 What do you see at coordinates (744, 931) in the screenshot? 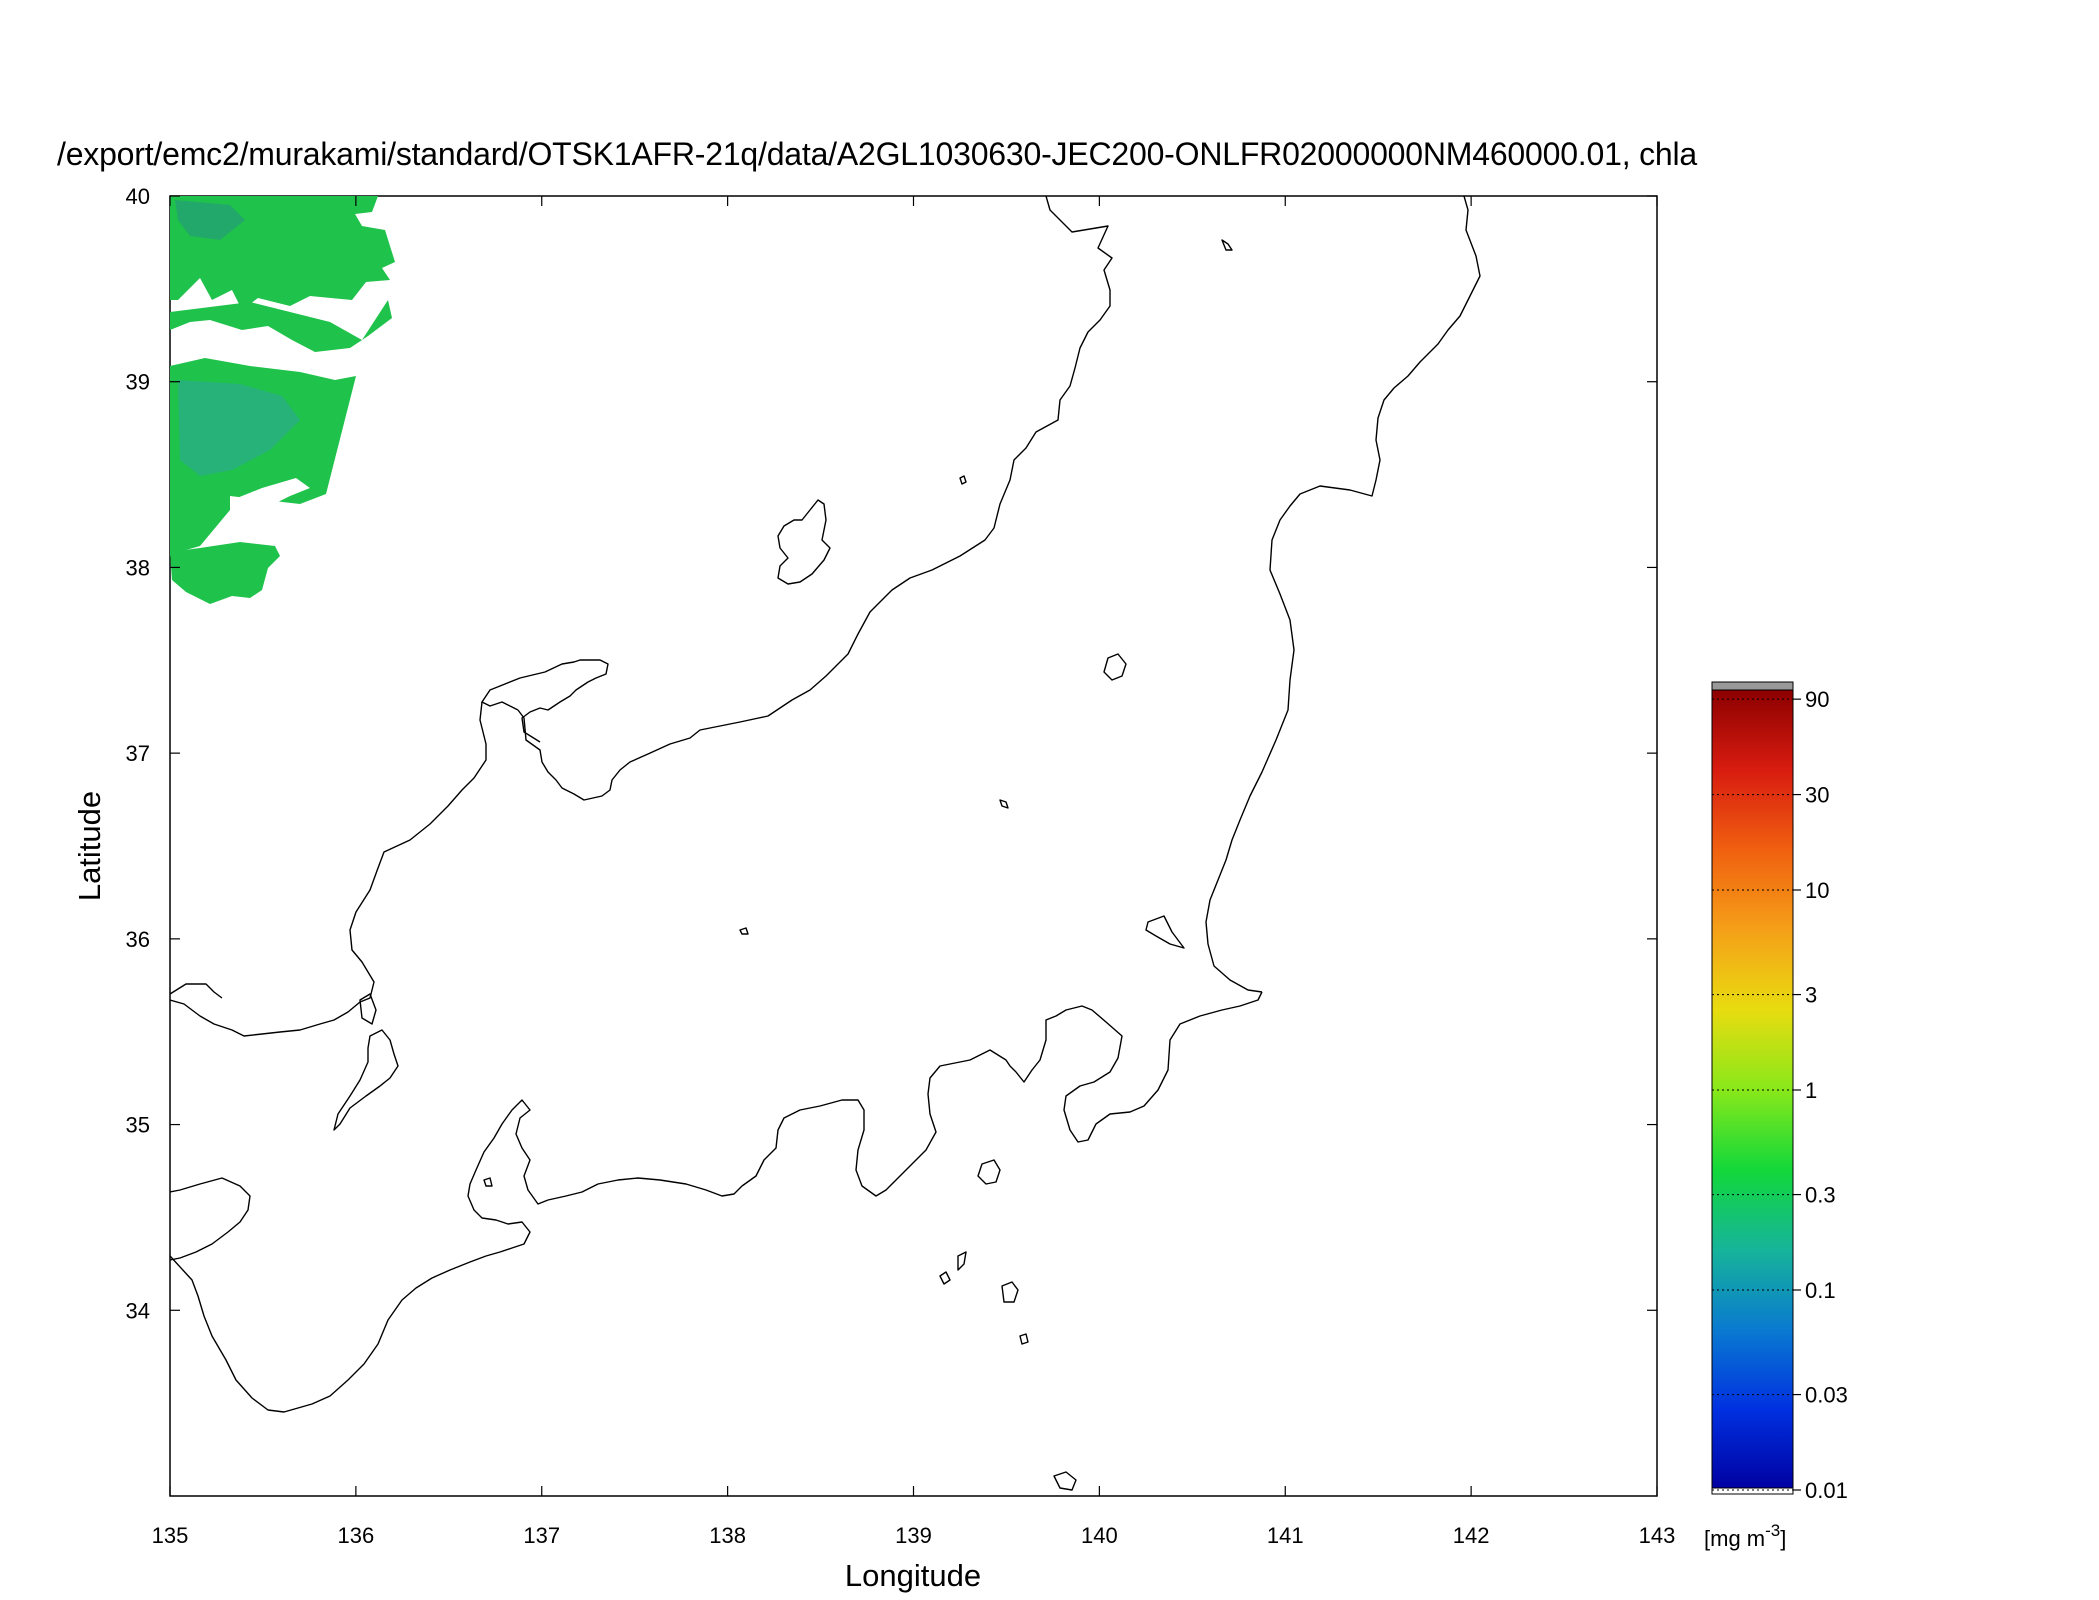
I see `island-small-a` at bounding box center [744, 931].